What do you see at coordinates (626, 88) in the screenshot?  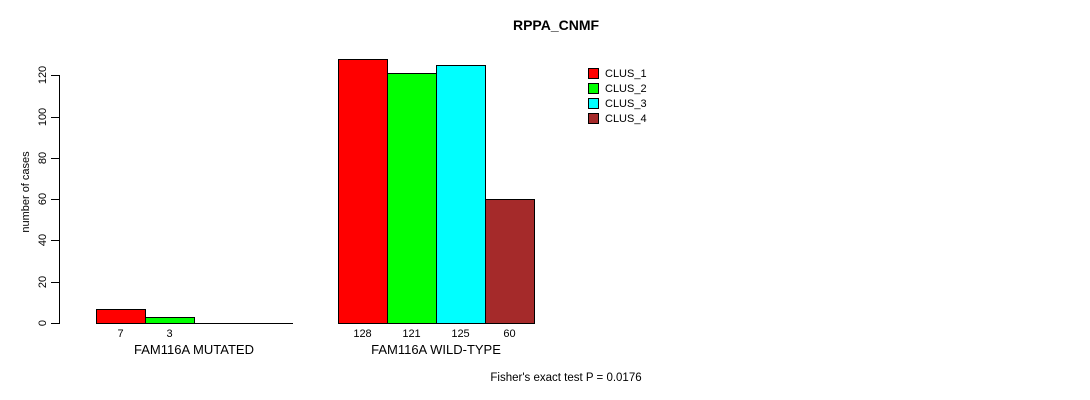 I see `legend-label: CLUS_2` at bounding box center [626, 88].